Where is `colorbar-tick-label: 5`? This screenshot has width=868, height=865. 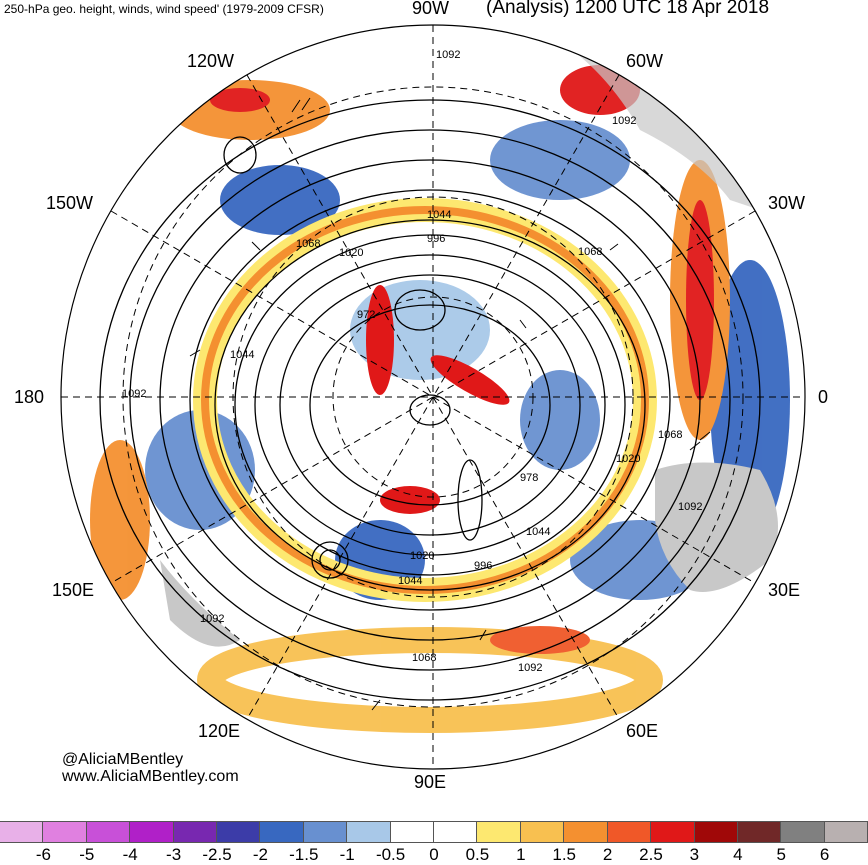 colorbar-tick-label: 5 is located at coordinates (781, 854).